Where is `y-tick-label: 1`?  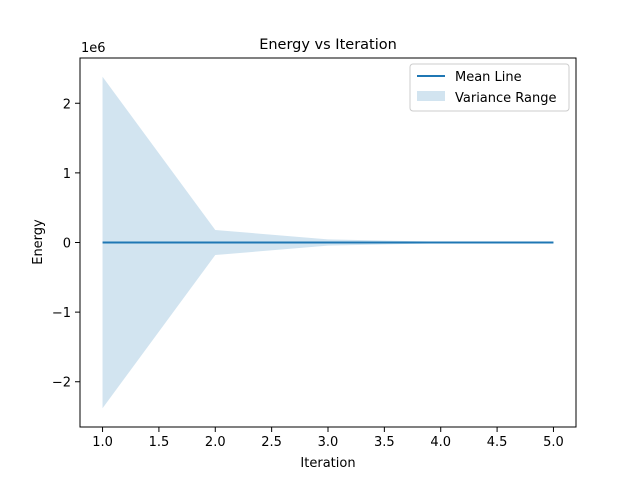 y-tick-label: 1 is located at coordinates (67, 174).